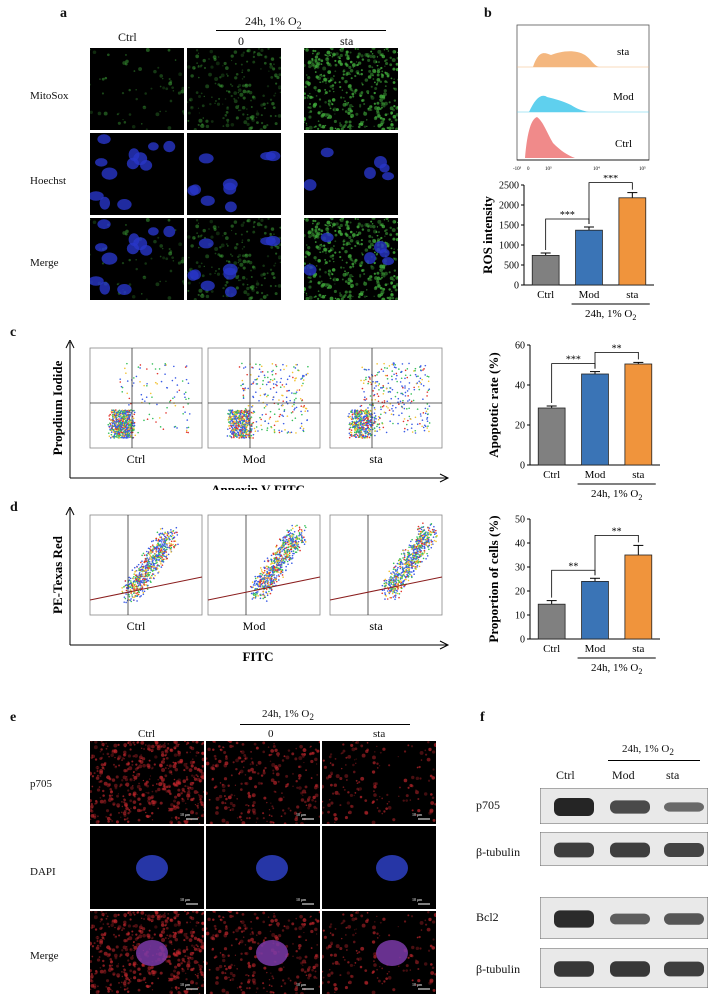 This screenshot has width=716, height=1000. I want to click on histogram-tick-1: 0, so click(528, 169).